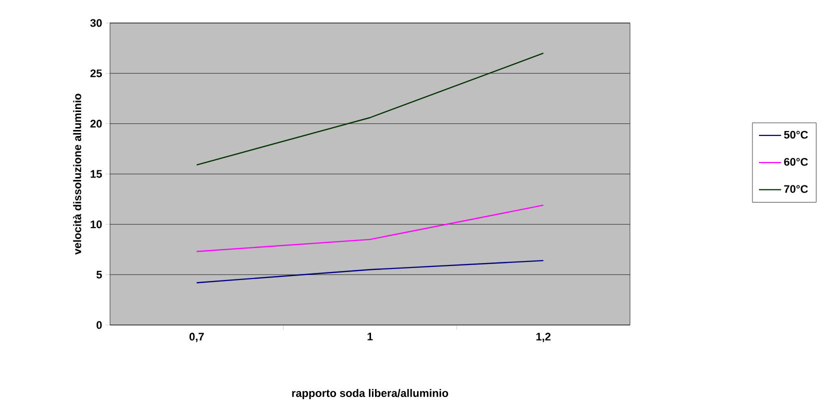 The height and width of the screenshot is (413, 831). What do you see at coordinates (543, 337) in the screenshot?
I see `x-tick-label: 1,2` at bounding box center [543, 337].